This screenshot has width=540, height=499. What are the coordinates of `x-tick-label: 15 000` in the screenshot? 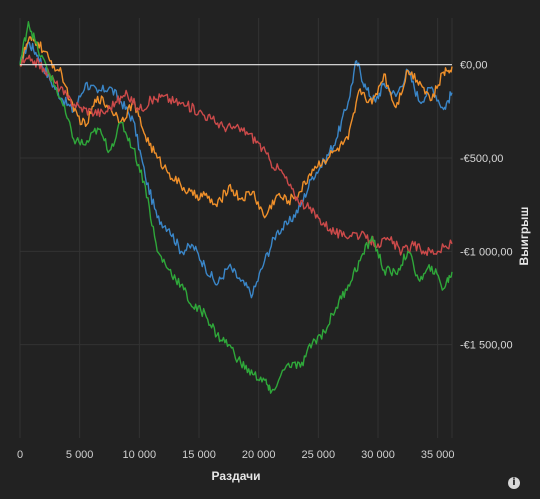 It's located at (199, 455).